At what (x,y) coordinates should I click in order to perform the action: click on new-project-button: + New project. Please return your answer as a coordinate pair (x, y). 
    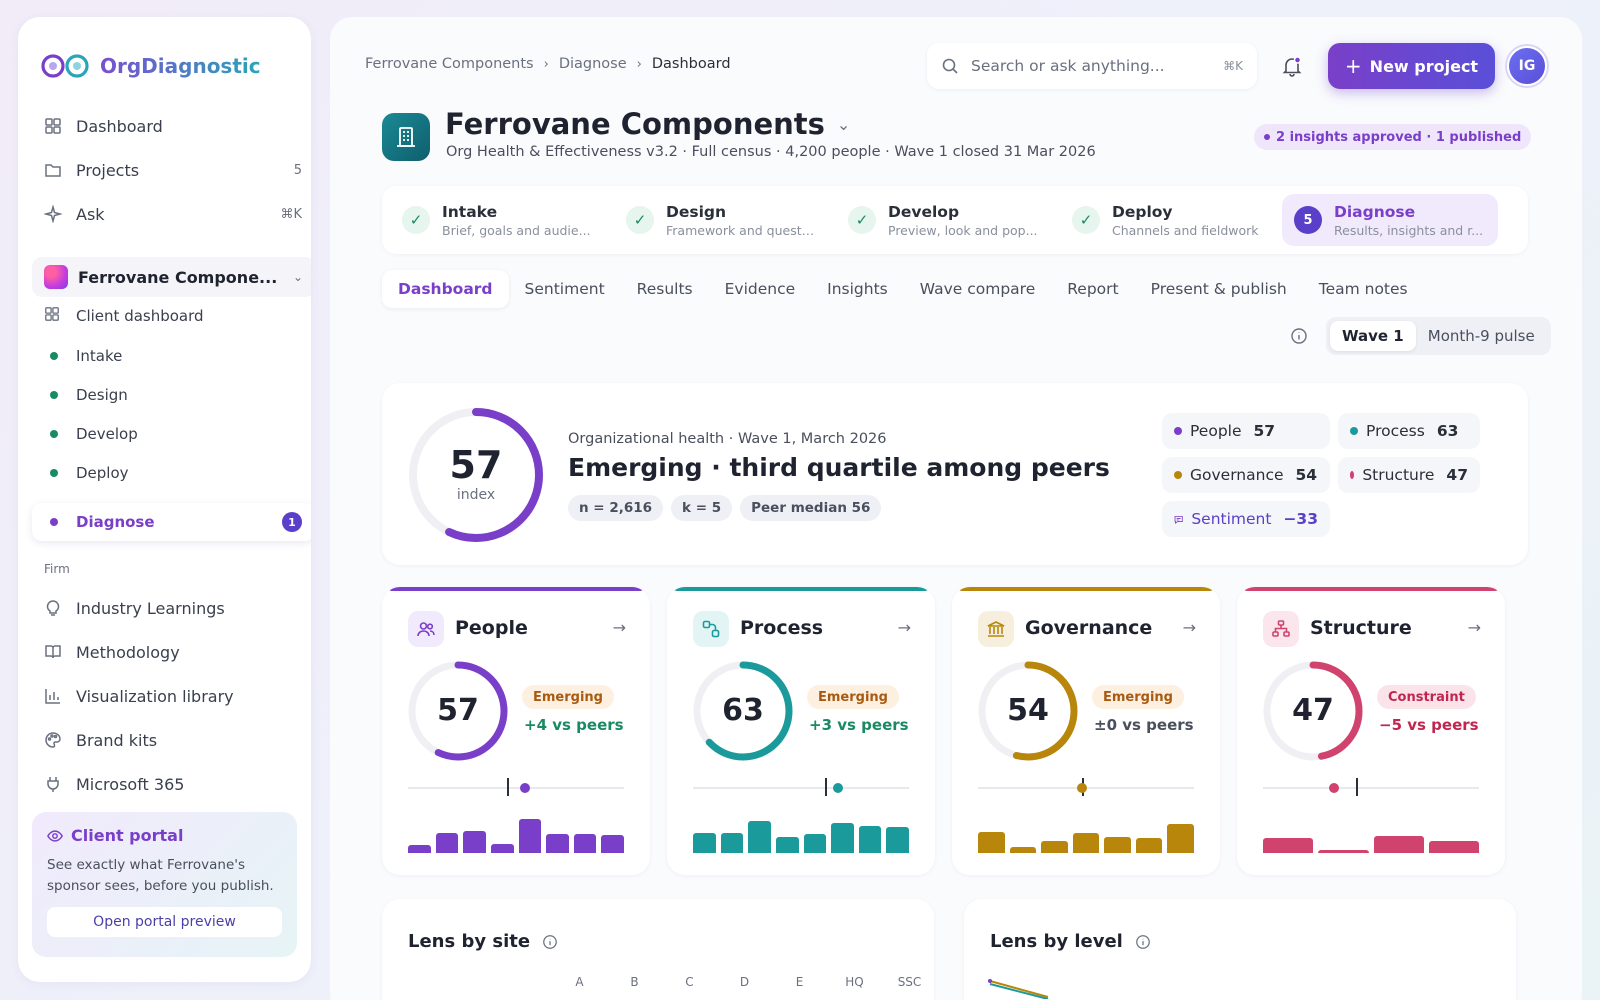
    Looking at the image, I should click on (1411, 66).